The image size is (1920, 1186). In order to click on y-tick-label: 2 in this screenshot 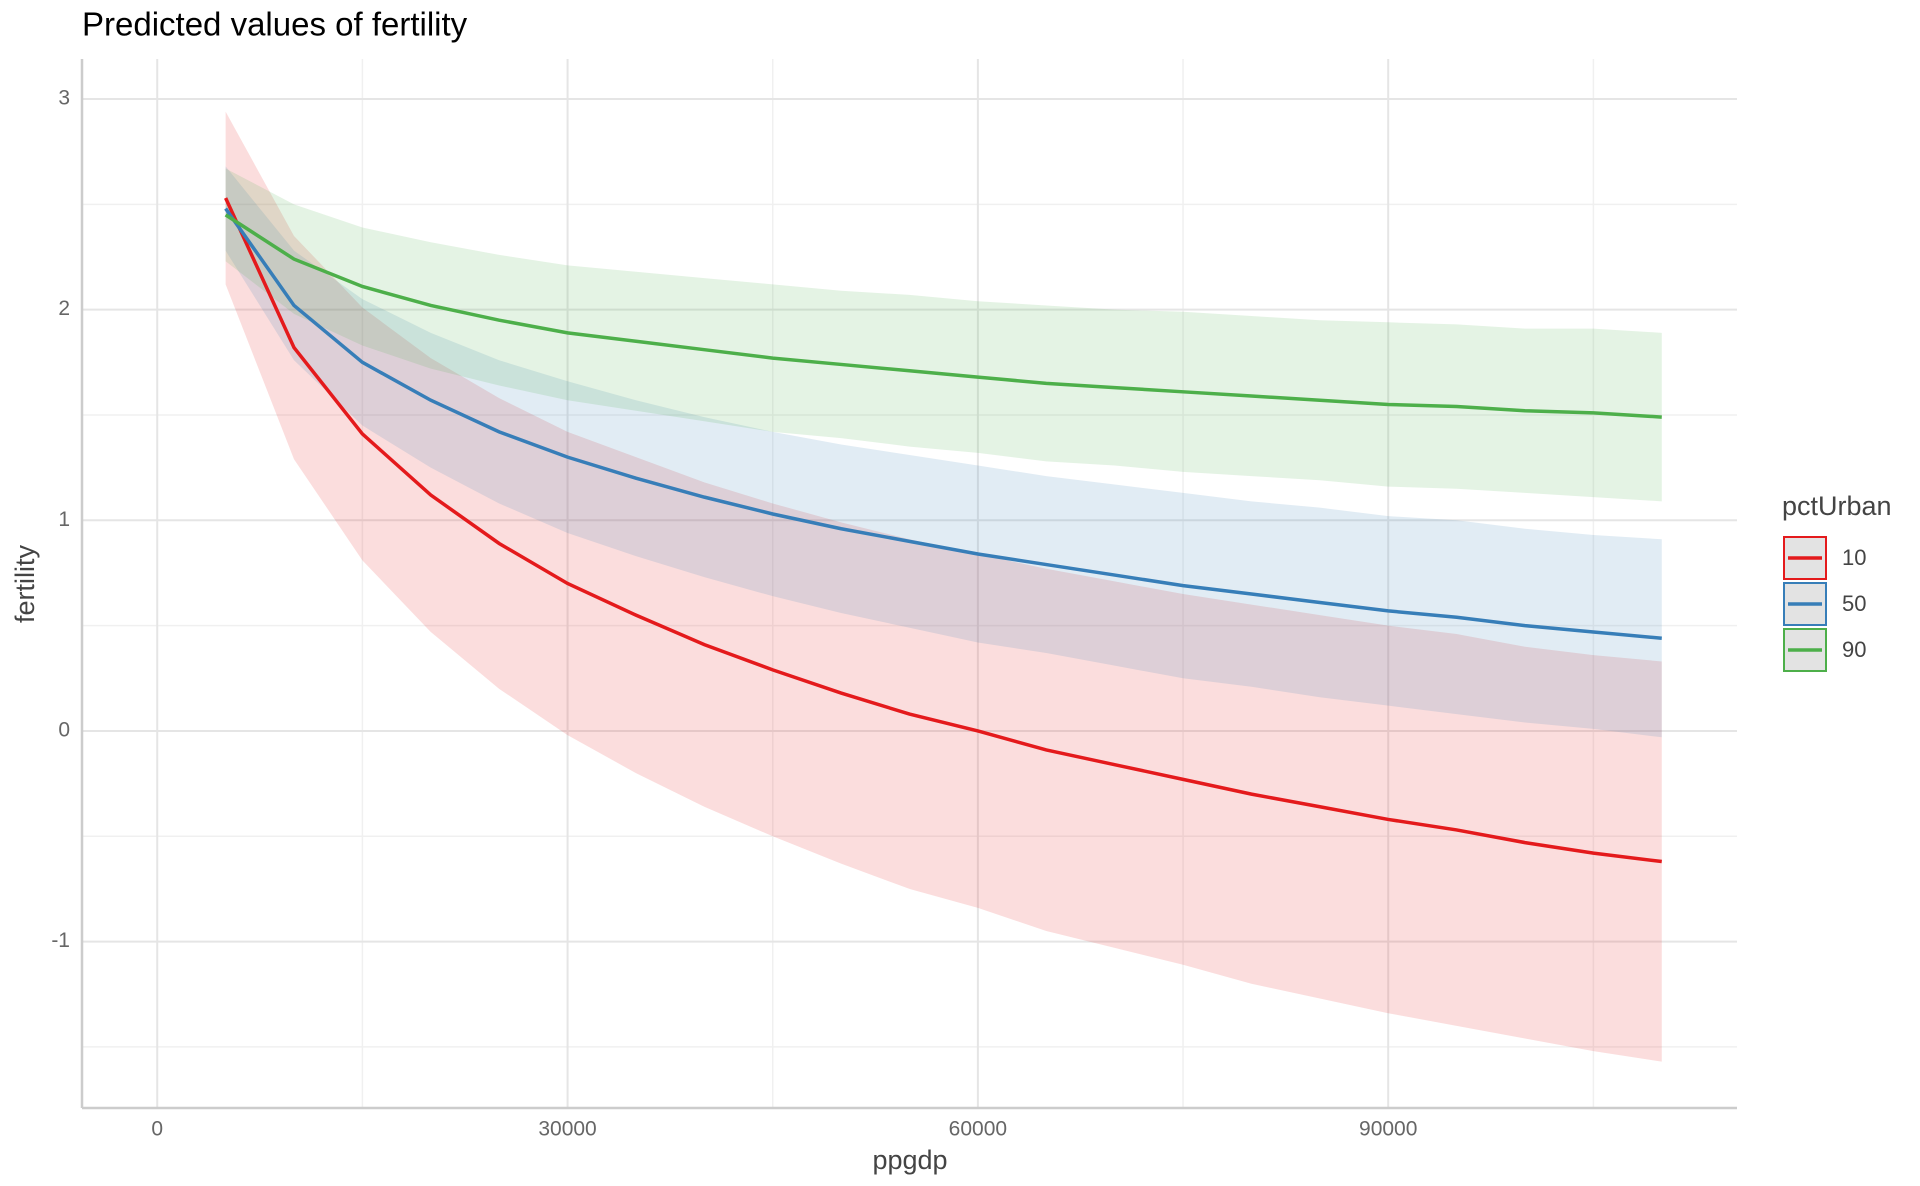, I will do `click(64, 308)`.